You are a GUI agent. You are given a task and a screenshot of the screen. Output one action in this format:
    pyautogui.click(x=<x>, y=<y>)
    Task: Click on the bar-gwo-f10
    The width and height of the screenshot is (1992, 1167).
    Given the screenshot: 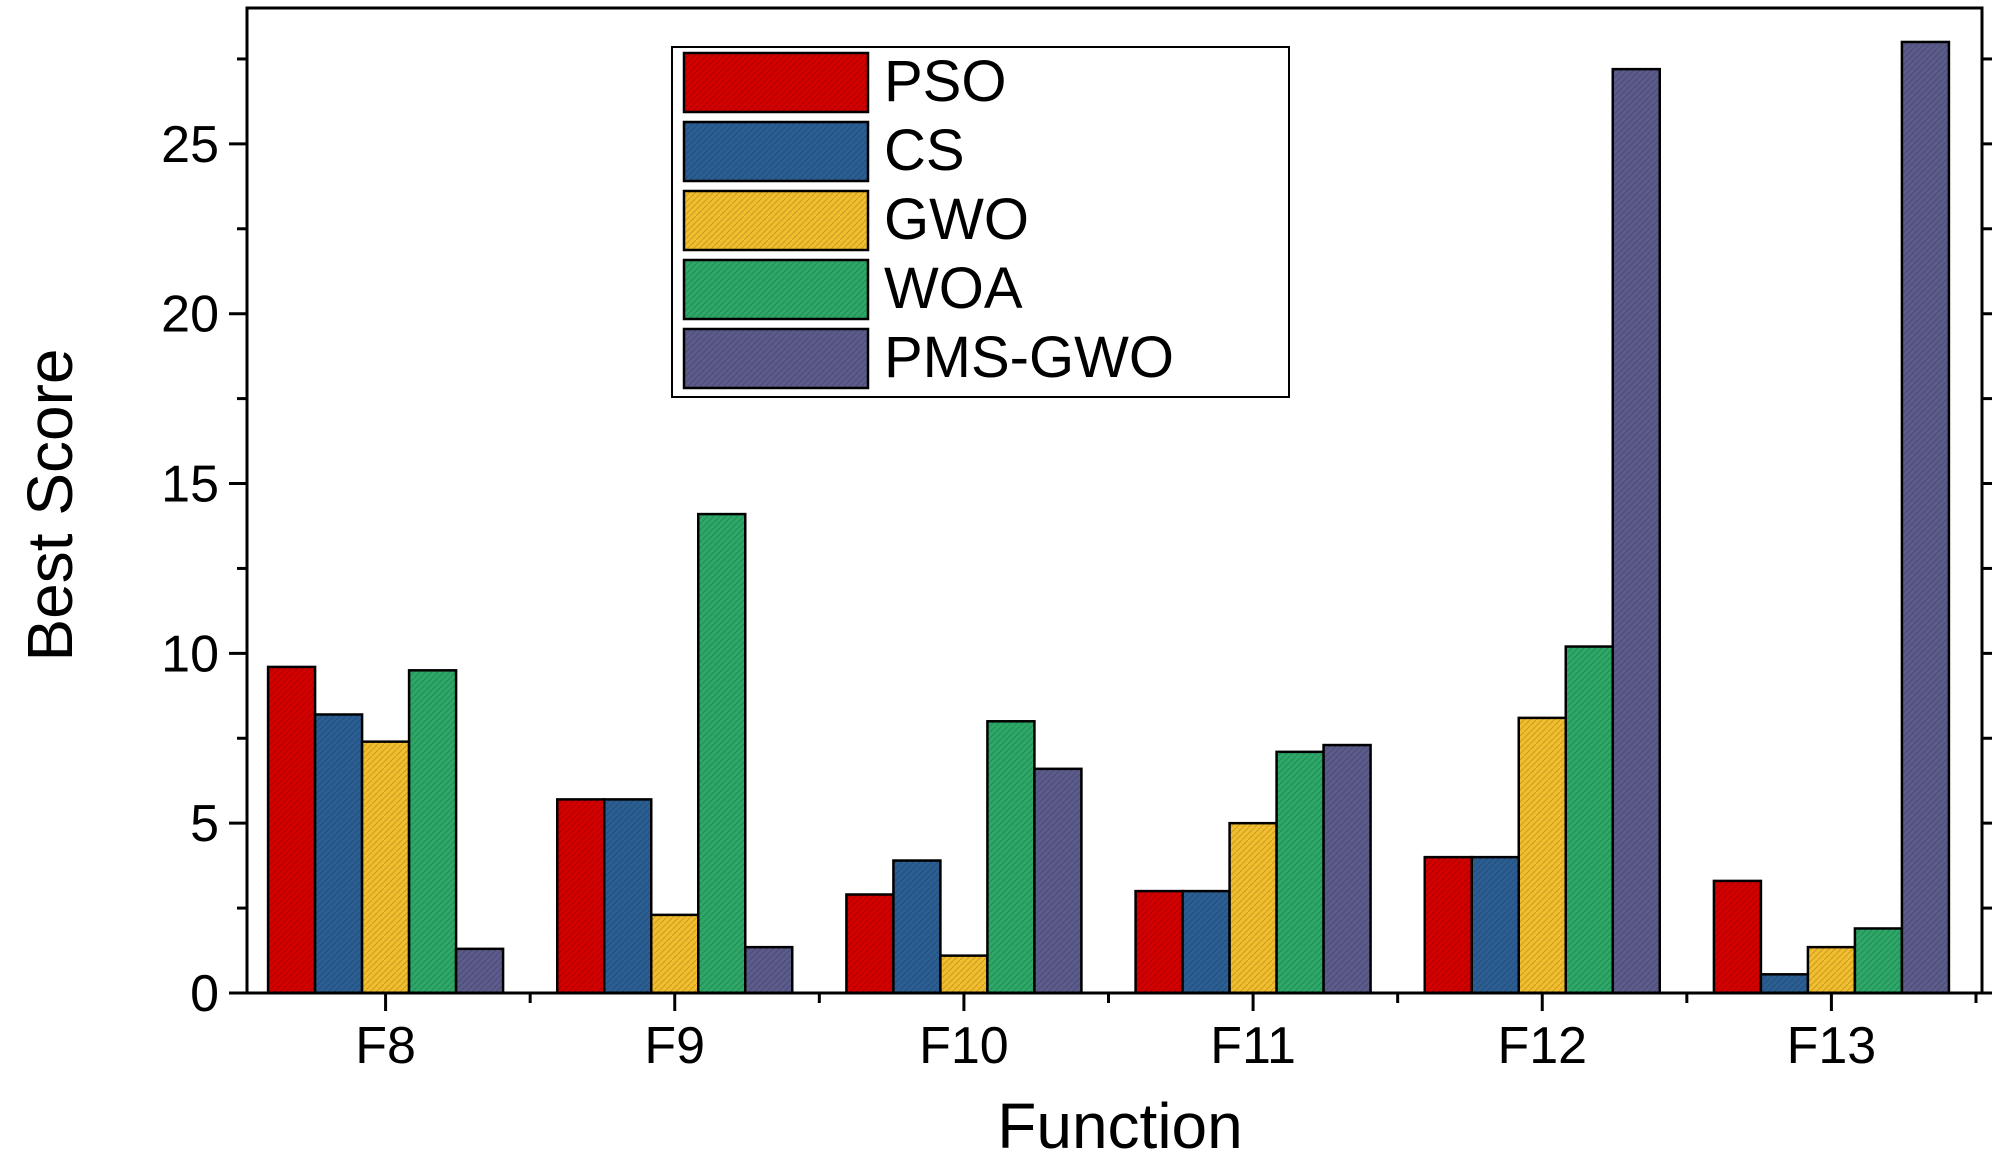 What is the action you would take?
    pyautogui.click(x=964, y=974)
    